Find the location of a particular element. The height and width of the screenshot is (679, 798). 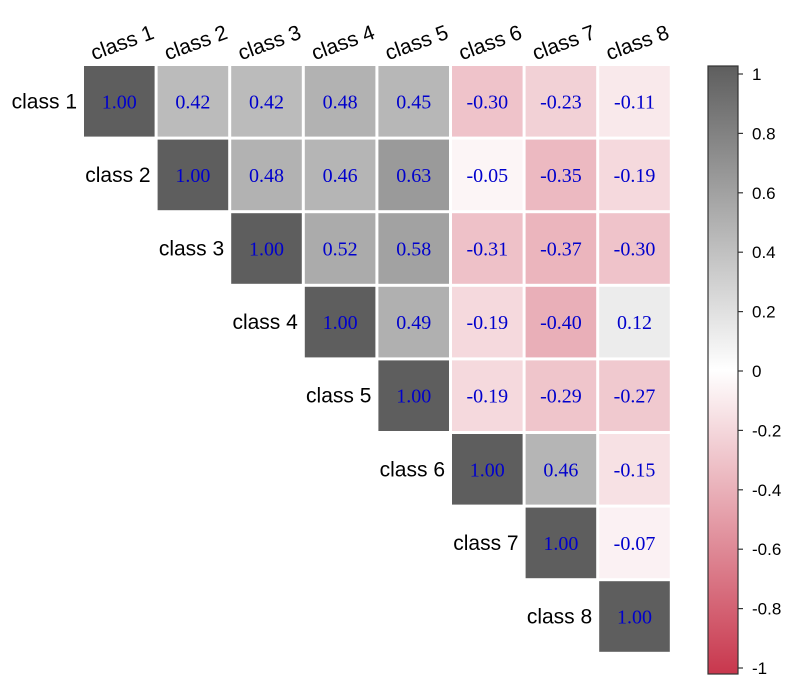

cell-value-label: -0.11 is located at coordinates (634, 102).